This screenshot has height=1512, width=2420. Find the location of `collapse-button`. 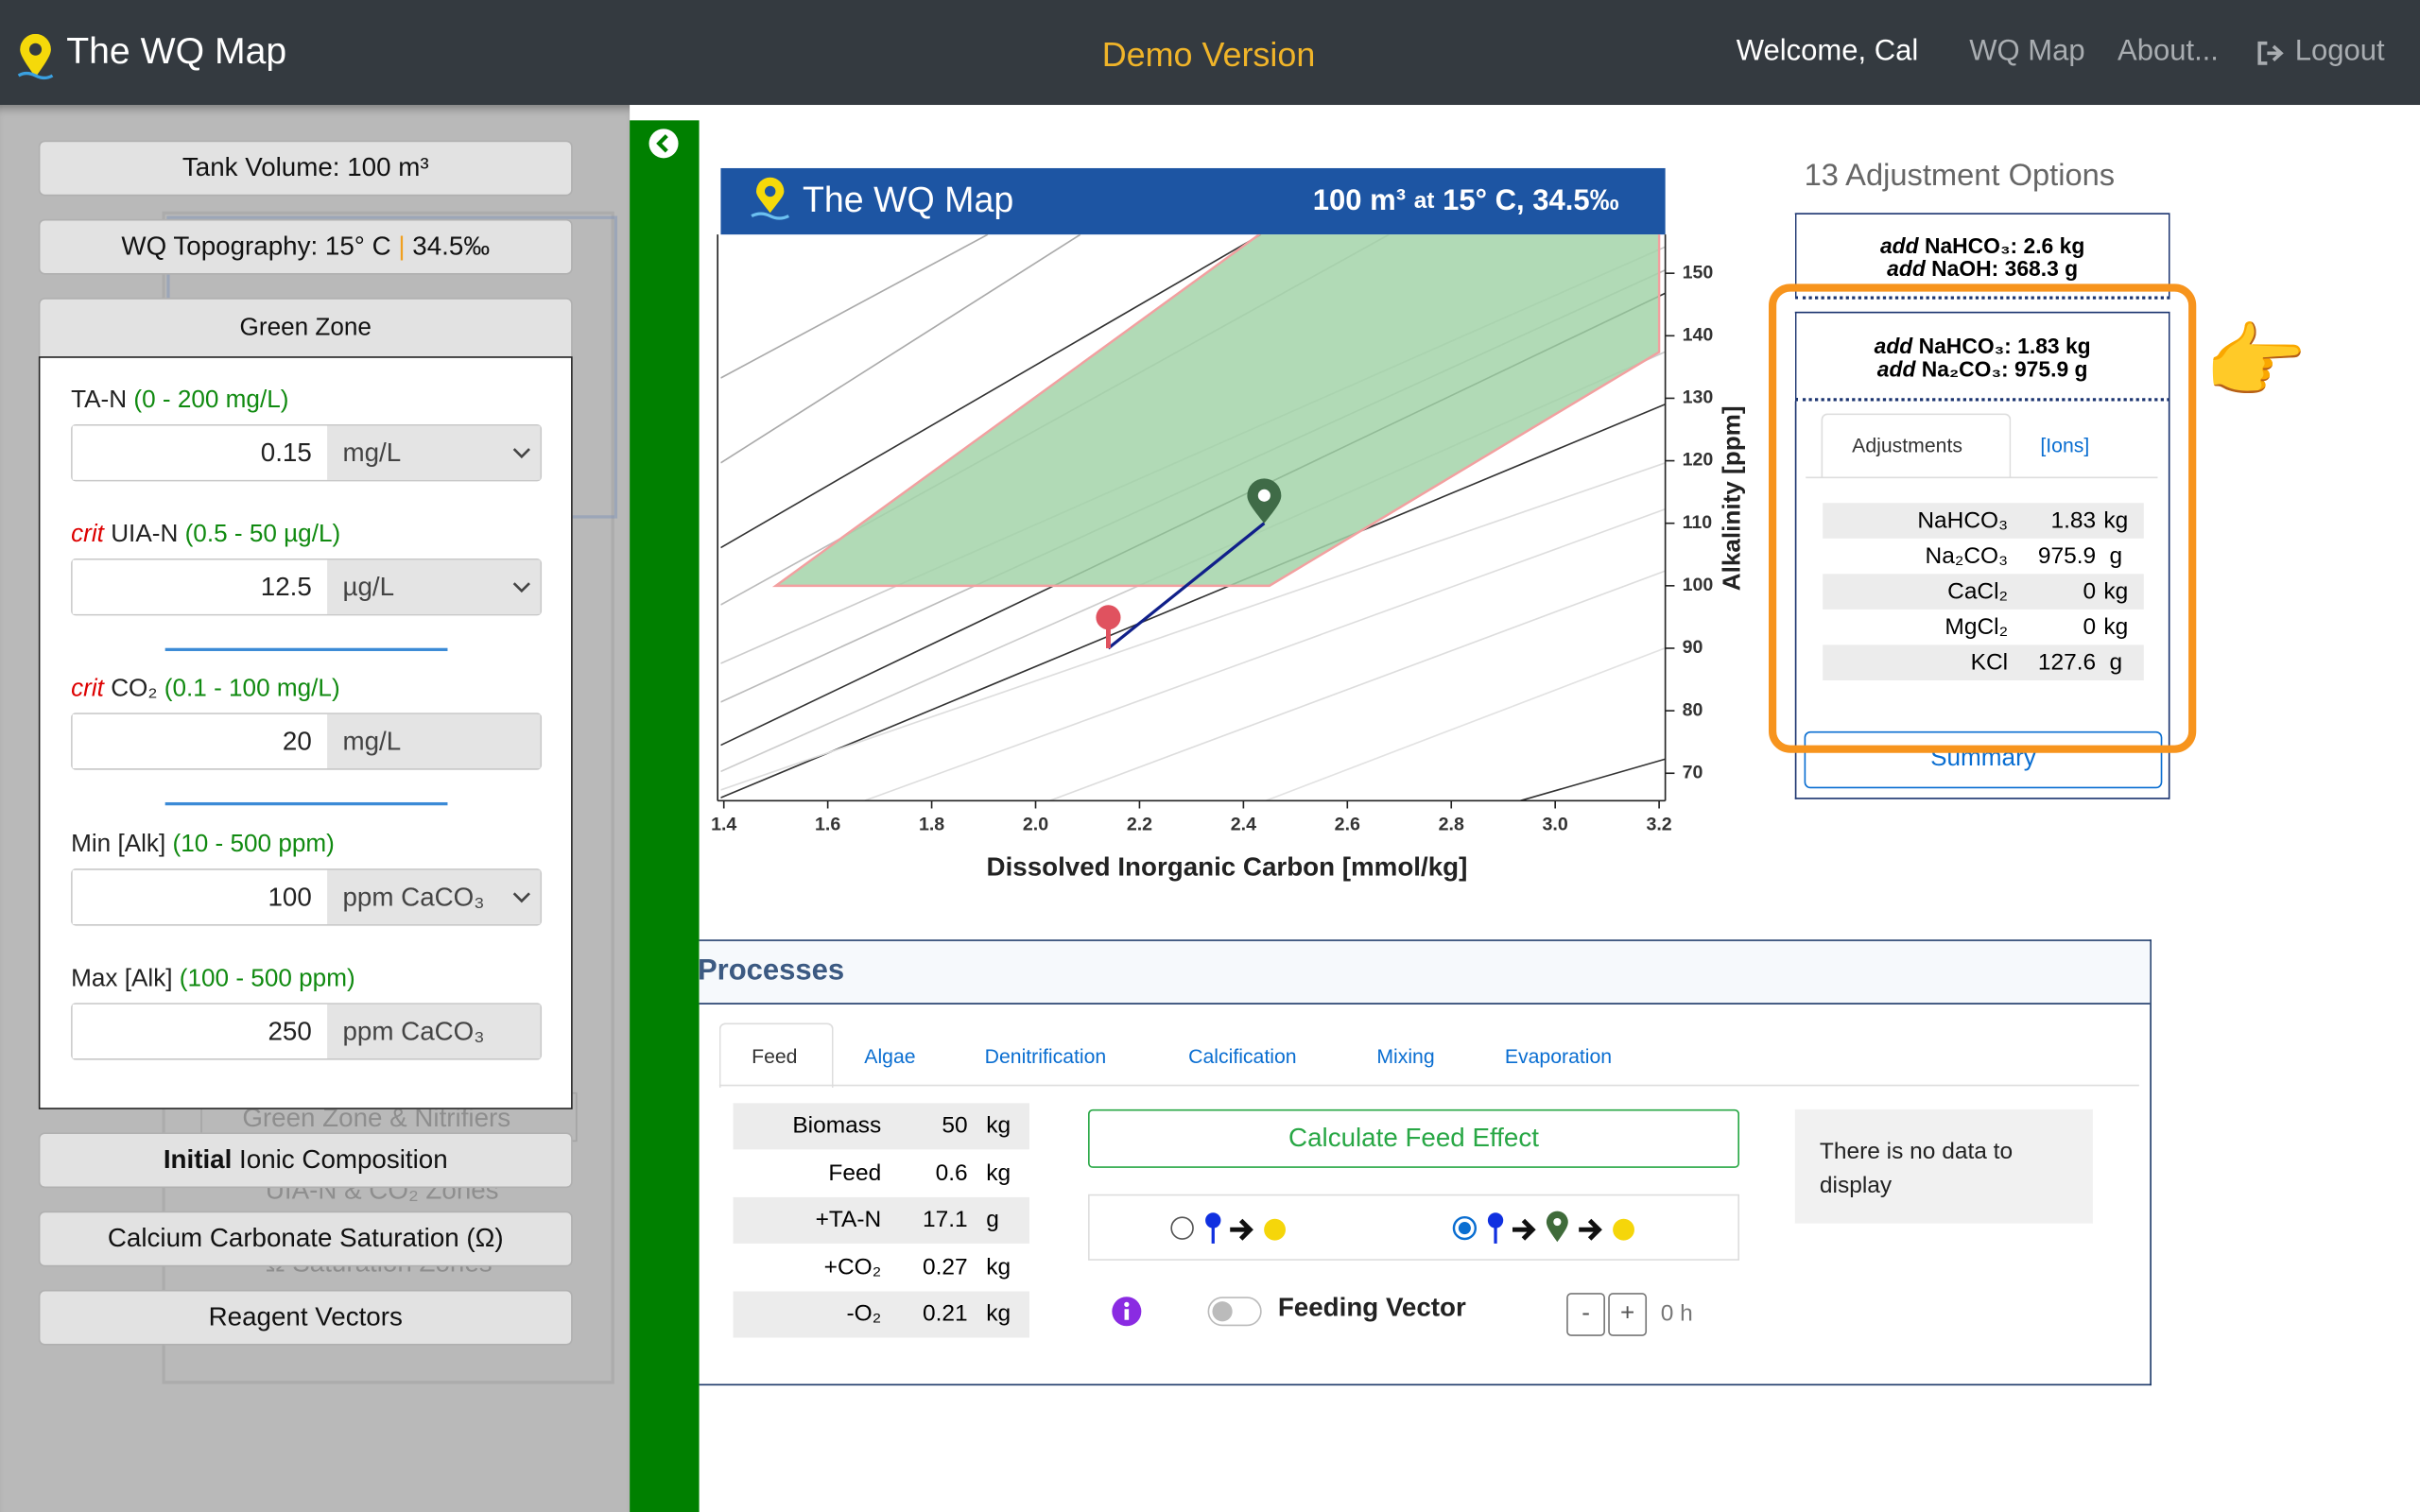

collapse-button is located at coordinates (664, 144).